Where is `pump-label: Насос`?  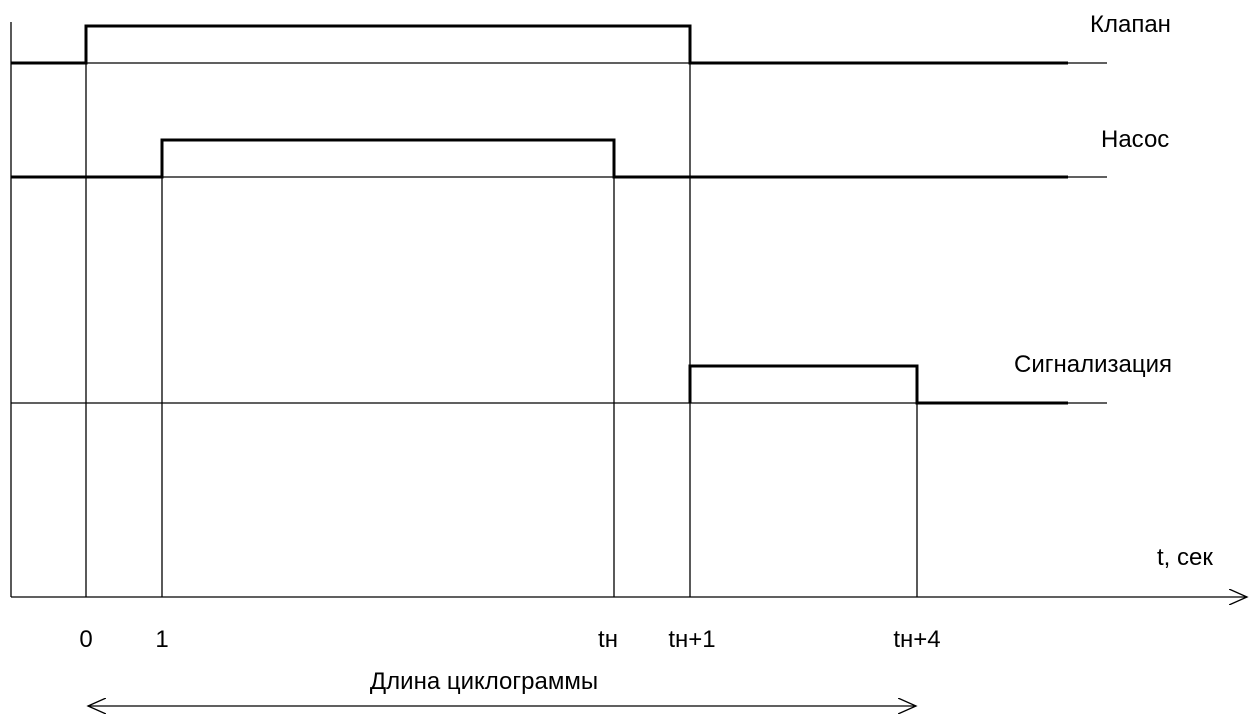 pump-label: Насос is located at coordinates (1135, 139).